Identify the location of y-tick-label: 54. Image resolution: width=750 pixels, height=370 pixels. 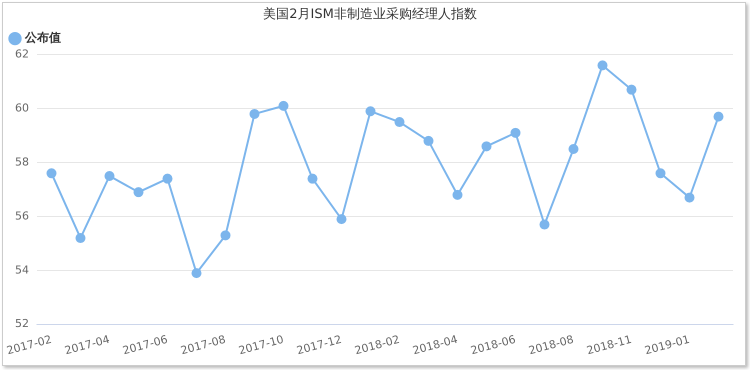
(21, 269).